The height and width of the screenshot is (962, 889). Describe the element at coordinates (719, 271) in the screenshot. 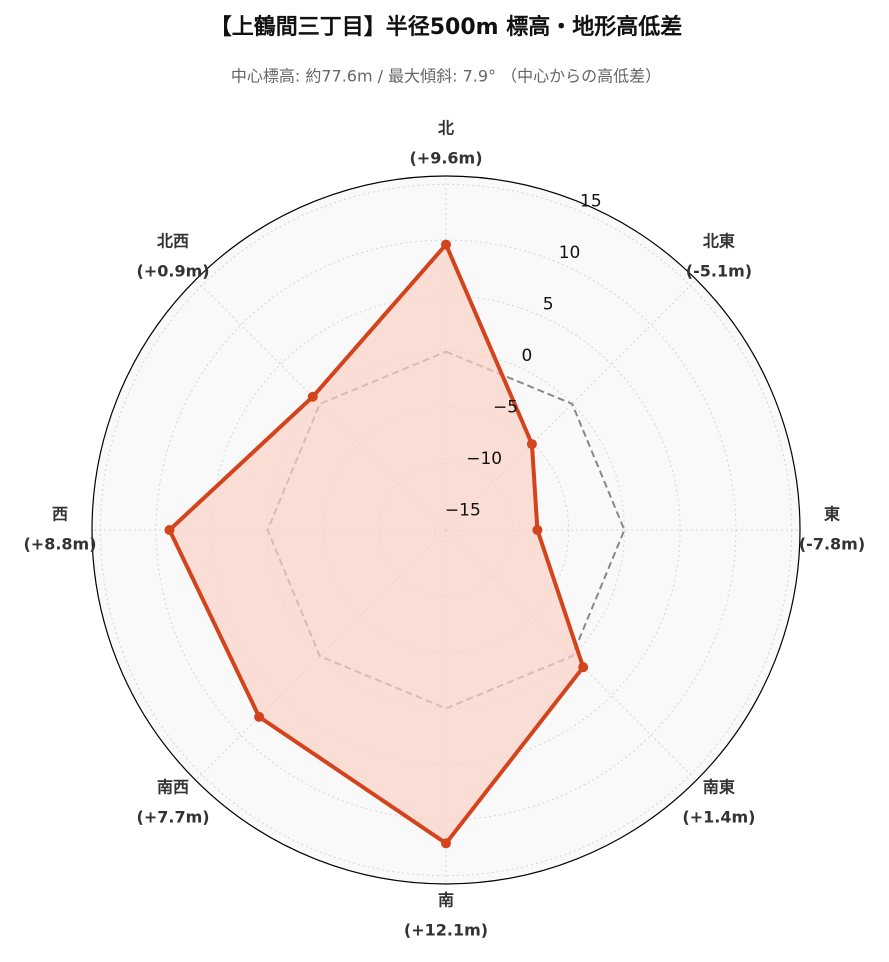

I see `value-label: (-5.1m)` at that location.